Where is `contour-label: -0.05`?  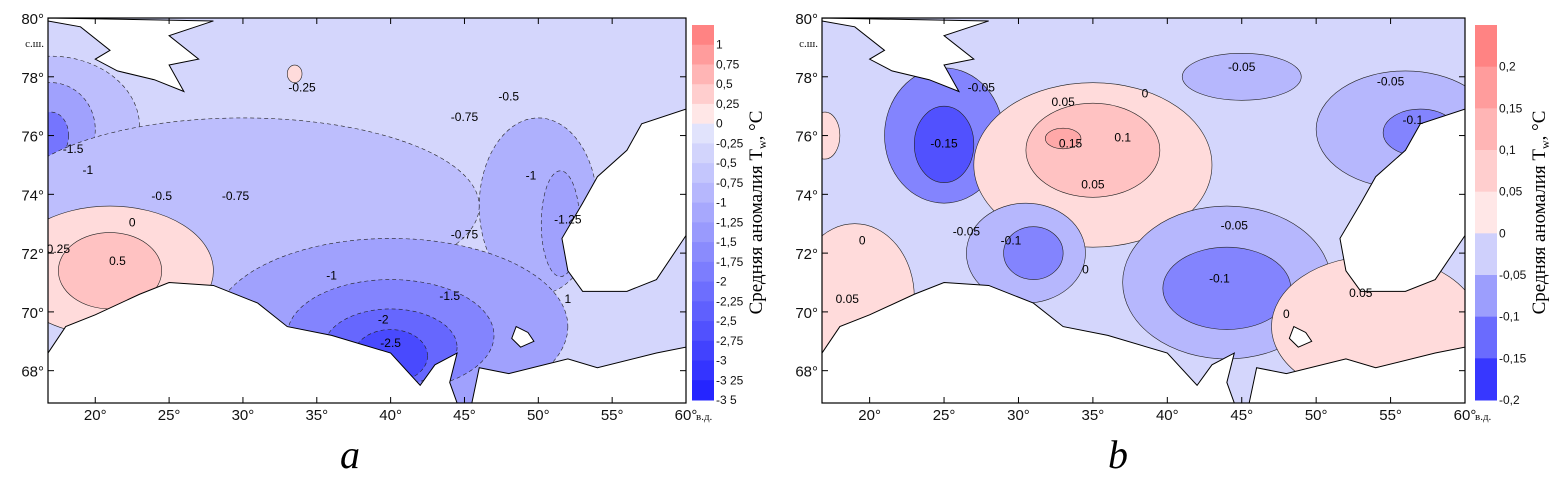 contour-label: -0.05 is located at coordinates (982, 87).